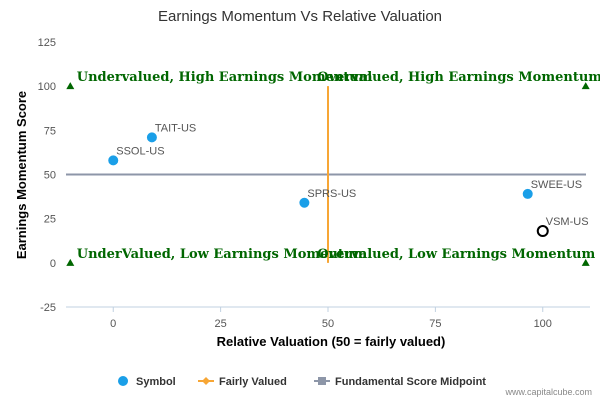 The height and width of the screenshot is (400, 600). I want to click on quadrant-label-top-left: Undervalued, High Earnings Momentum, so click(225, 77).